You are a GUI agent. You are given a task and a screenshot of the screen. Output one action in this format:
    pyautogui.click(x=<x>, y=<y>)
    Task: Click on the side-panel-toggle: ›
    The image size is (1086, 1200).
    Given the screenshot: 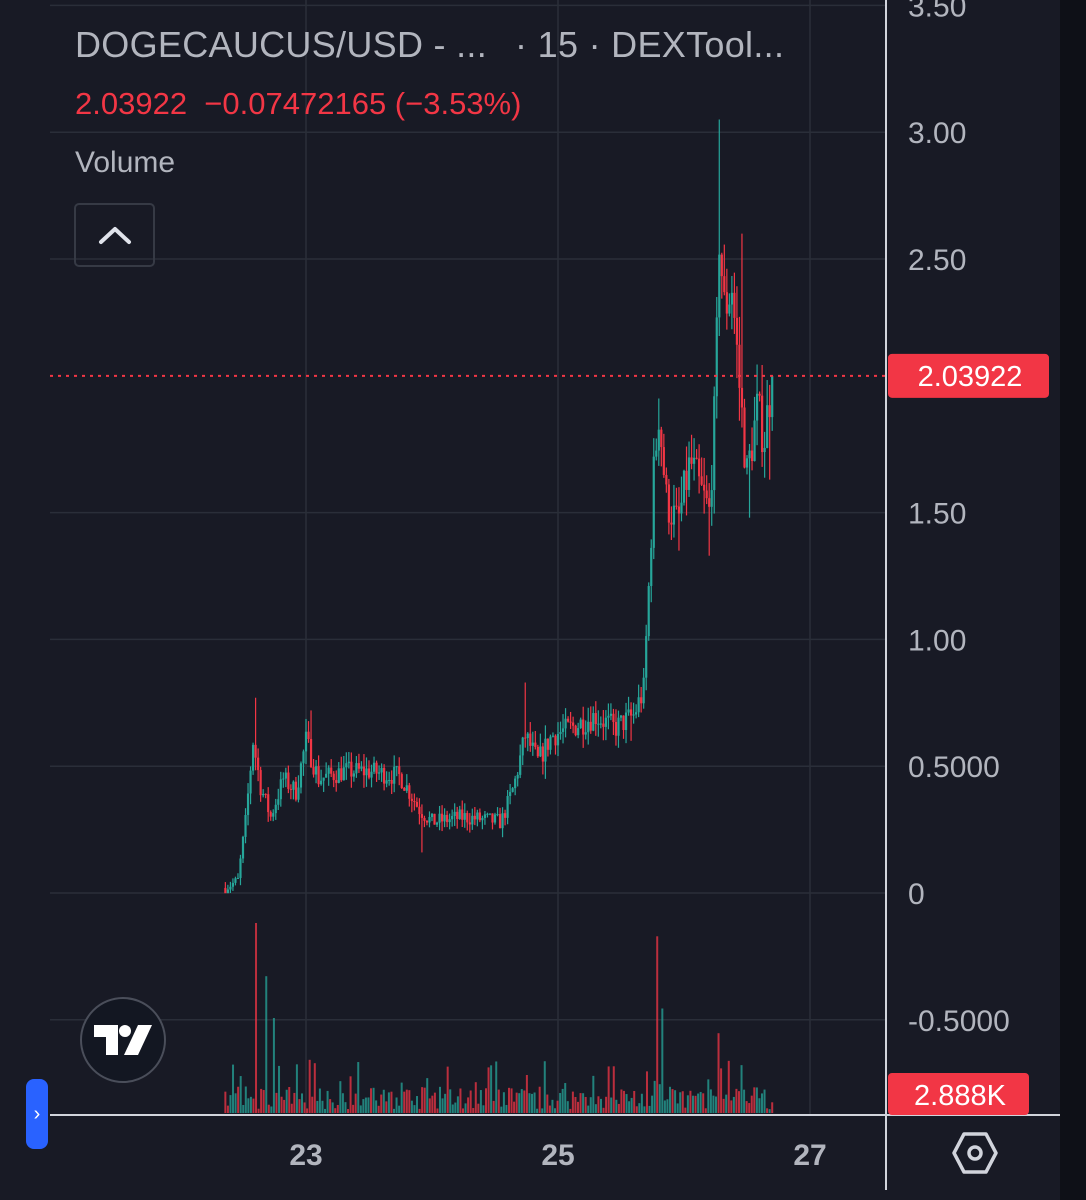 What is the action you would take?
    pyautogui.click(x=37, y=1114)
    